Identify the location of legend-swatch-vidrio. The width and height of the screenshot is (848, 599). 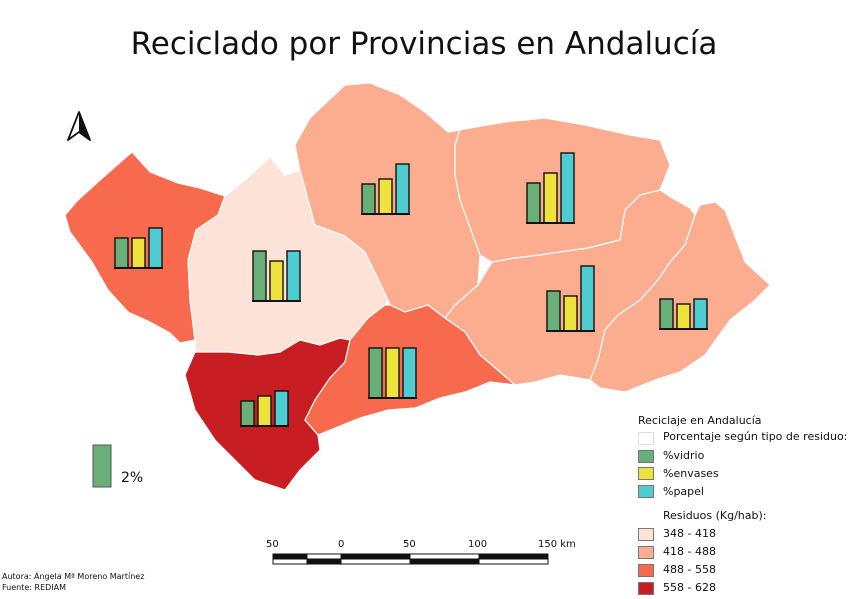
(646, 456).